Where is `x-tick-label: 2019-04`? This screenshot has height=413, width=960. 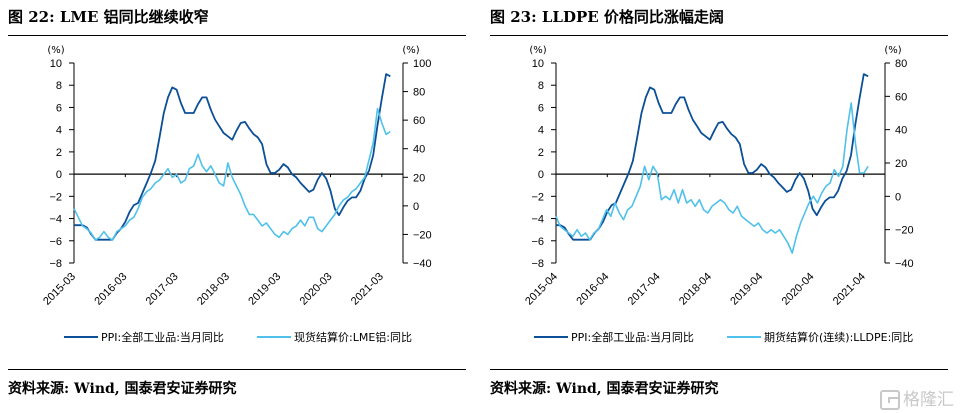
x-tick-label: 2019-04 is located at coordinates (746, 289).